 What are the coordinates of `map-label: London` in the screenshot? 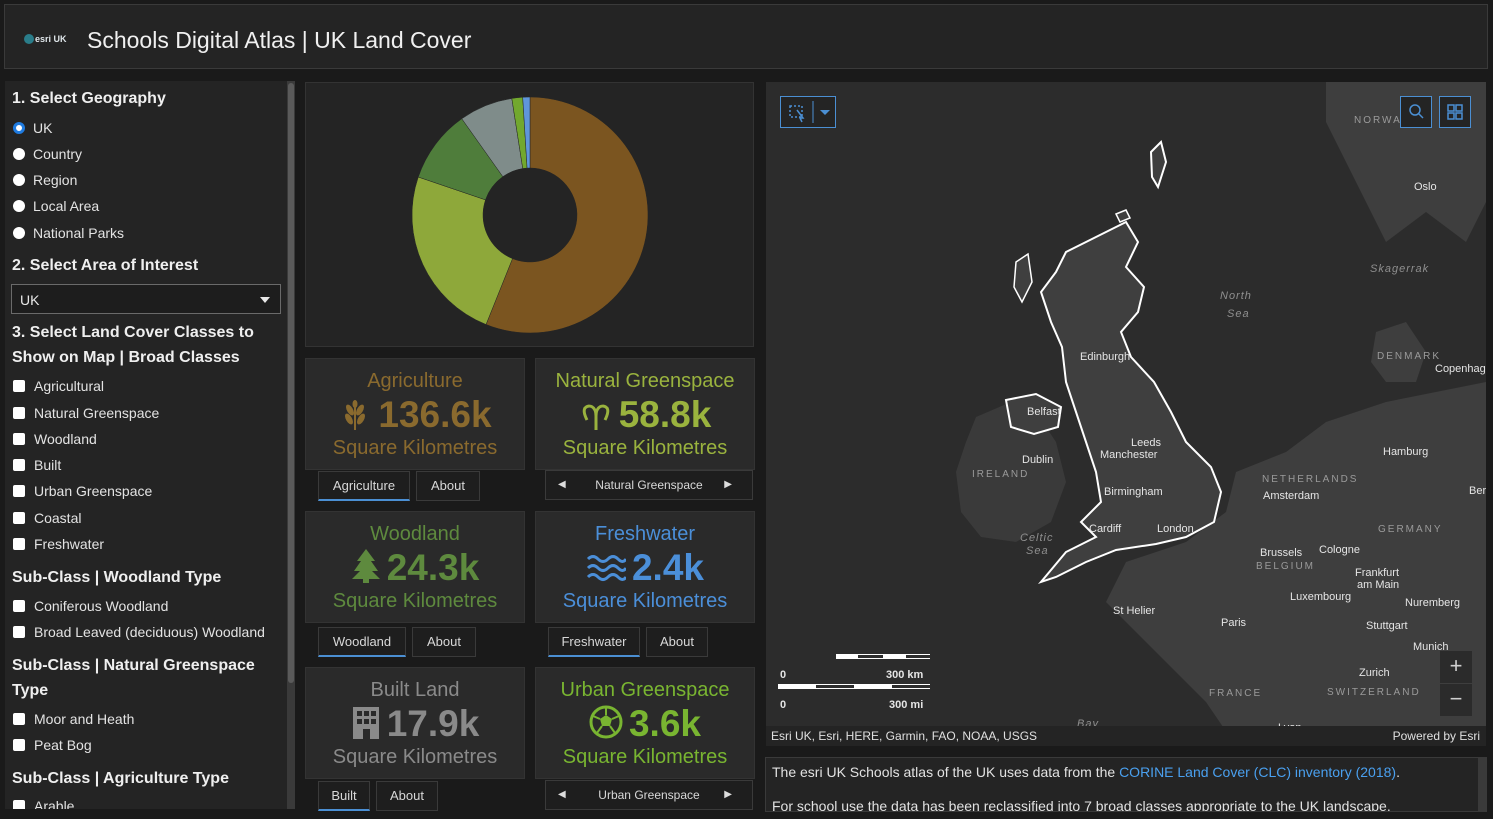 It's located at (1175, 529).